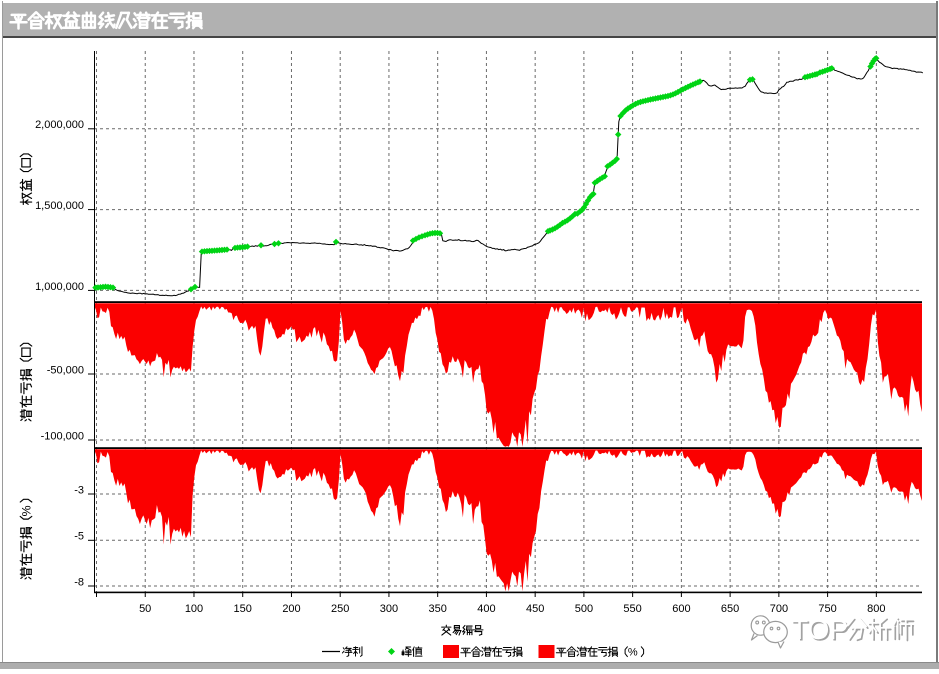 The width and height of the screenshot is (939, 674). What do you see at coordinates (59, 206) in the screenshot?
I see `svg-text: 1,500,000` at bounding box center [59, 206].